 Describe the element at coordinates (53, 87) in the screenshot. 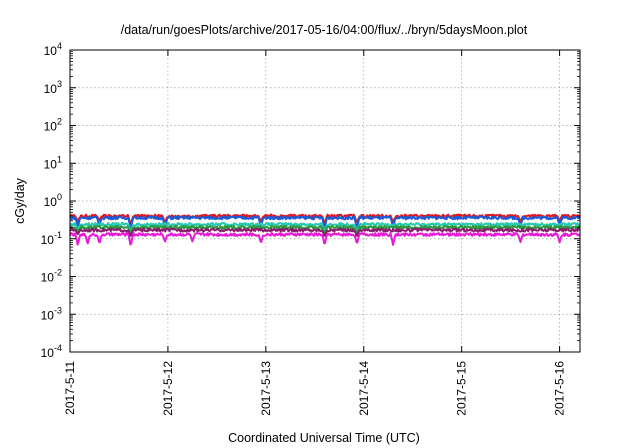

I see `y-tick-label: 10³` at that location.